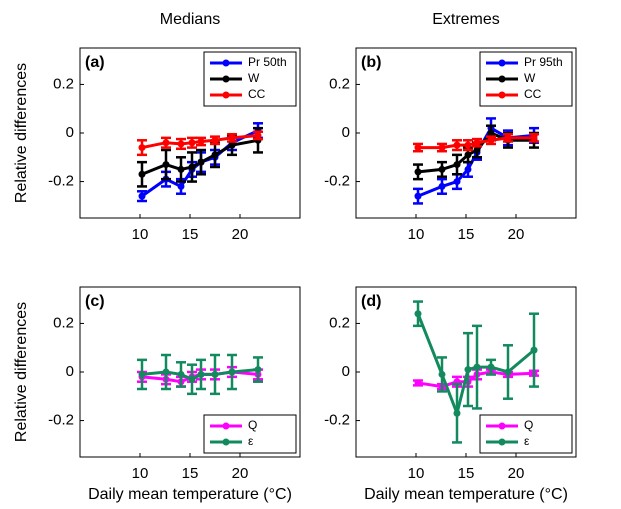  Describe the element at coordinates (190, 19) in the screenshot. I see `panel-title: Medians` at that location.